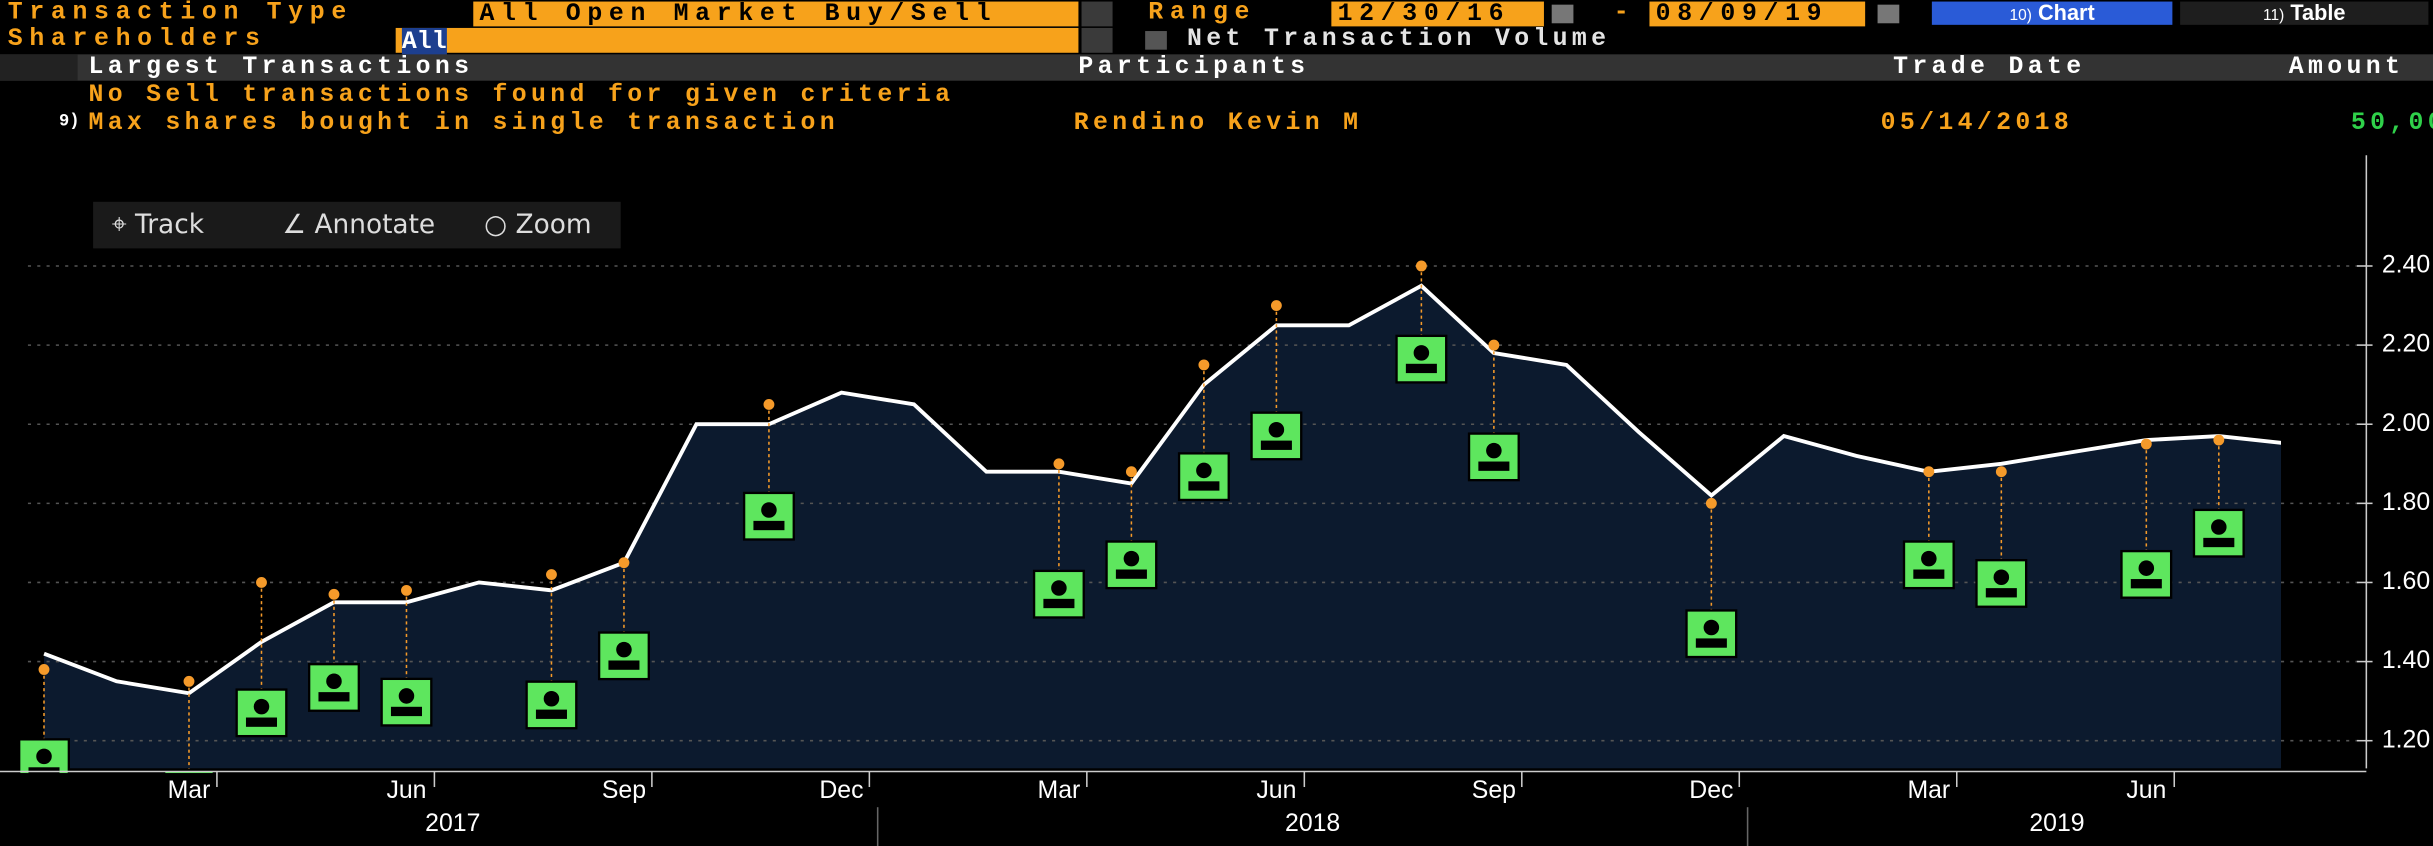 The width and height of the screenshot is (2433, 846). I want to click on checkbox-label: Net Transaction Volume, so click(1399, 38).